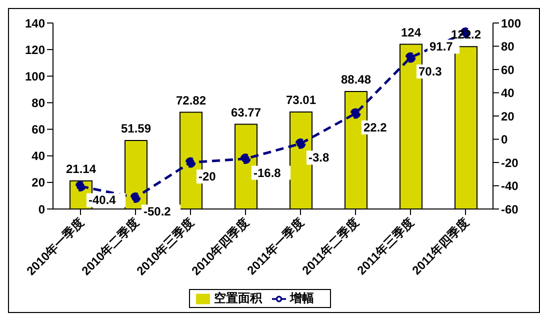 The height and width of the screenshot is (317, 540). I want to click on y2-tick-label: 60, so click(508, 69).